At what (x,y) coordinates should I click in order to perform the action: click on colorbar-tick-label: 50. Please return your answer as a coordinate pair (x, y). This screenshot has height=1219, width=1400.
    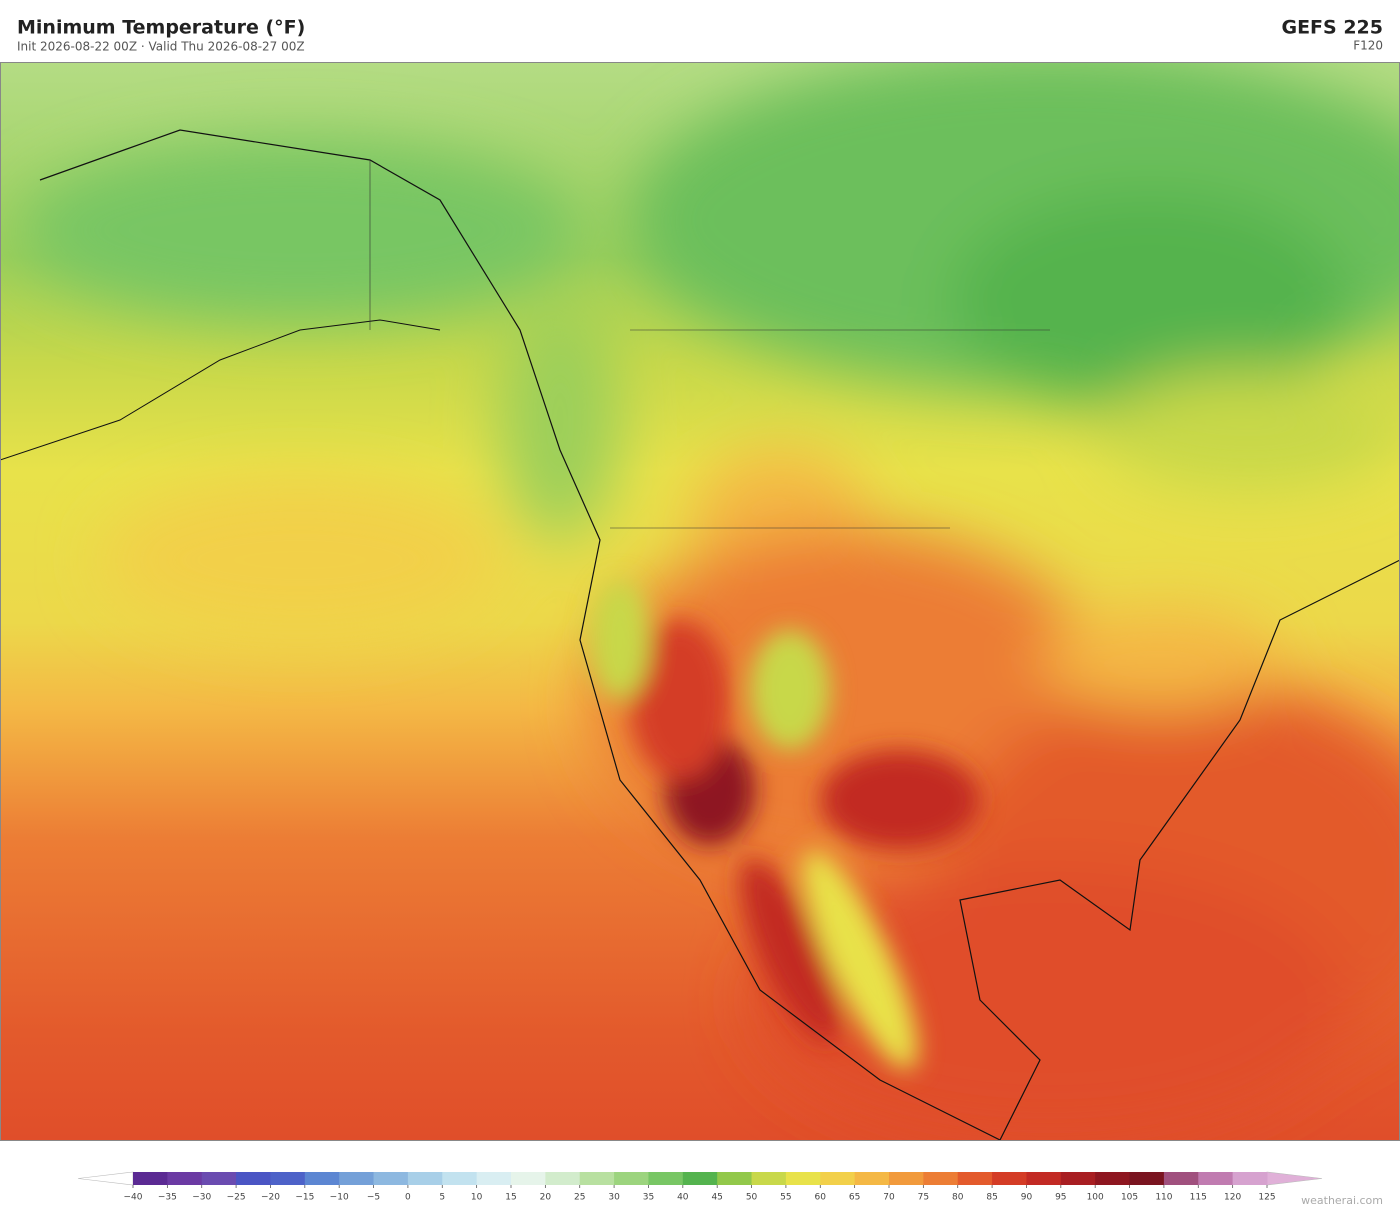
    Looking at the image, I should click on (752, 1198).